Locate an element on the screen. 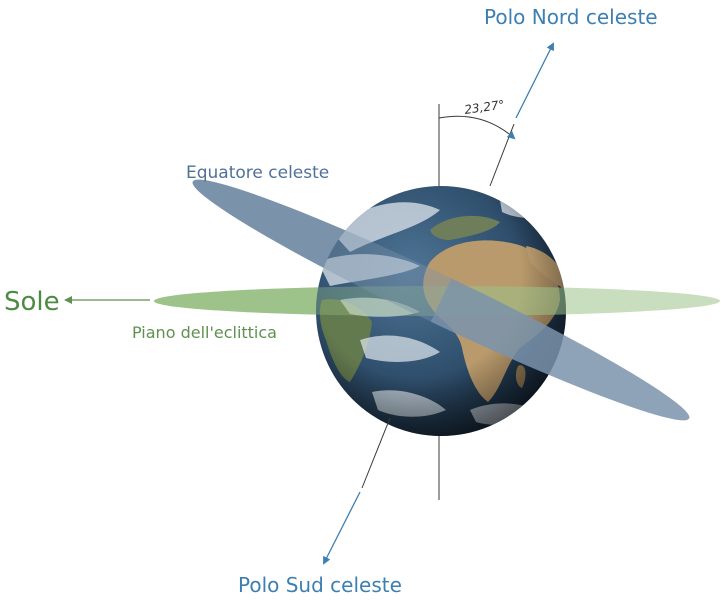  south-pole-label: Polo Sud celeste is located at coordinates (320, 585).